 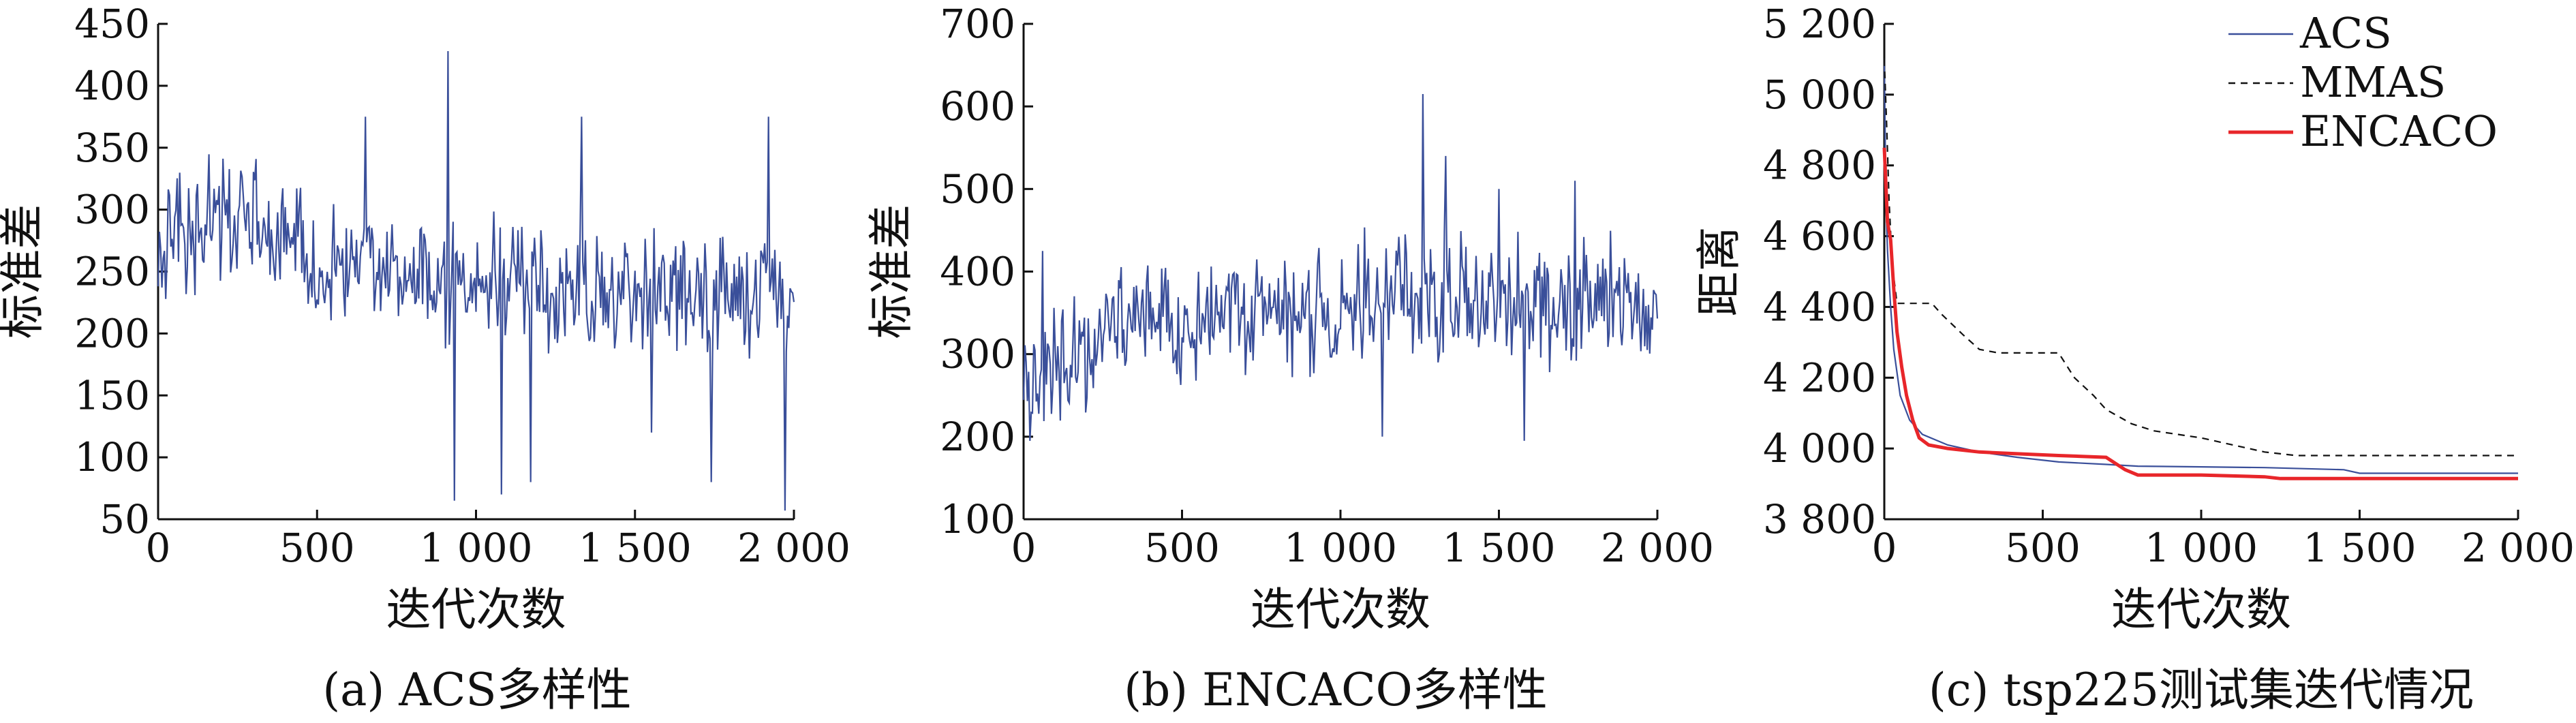 I want to click on y-tick-label: 4 200, so click(x=1819, y=377).